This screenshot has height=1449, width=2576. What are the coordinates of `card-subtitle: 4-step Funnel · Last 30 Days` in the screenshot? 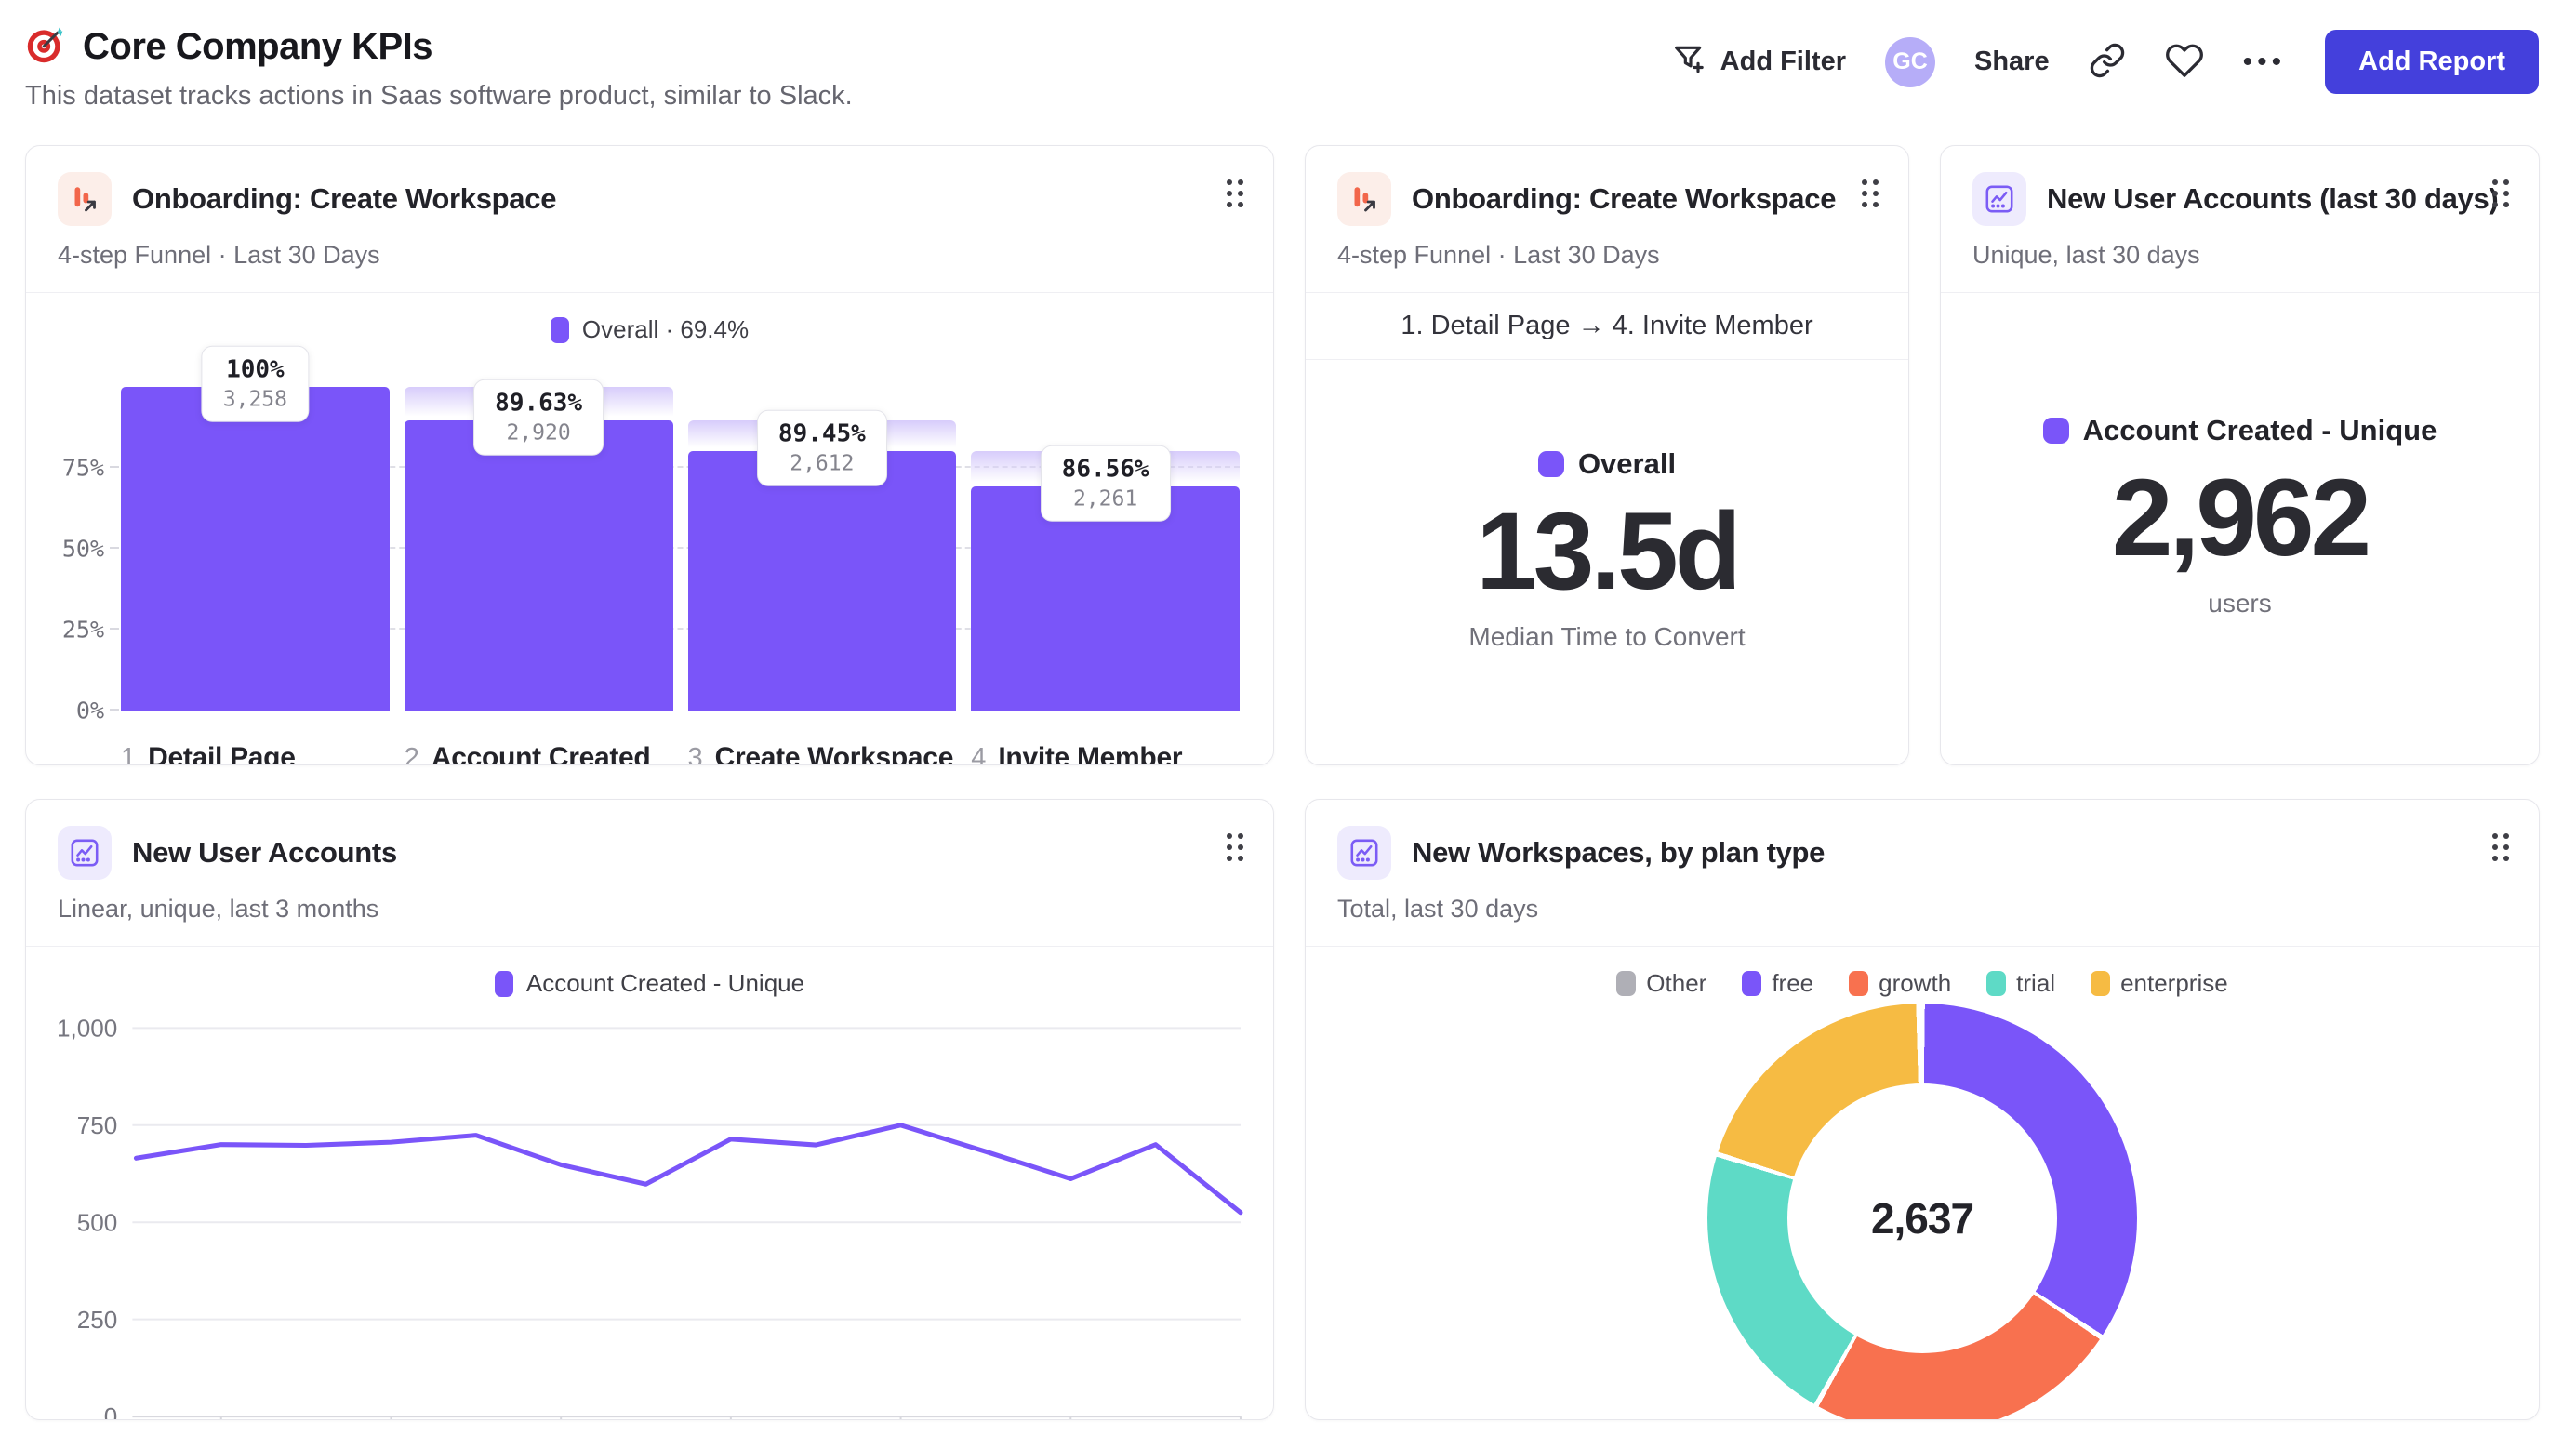 It's located at (1498, 255).